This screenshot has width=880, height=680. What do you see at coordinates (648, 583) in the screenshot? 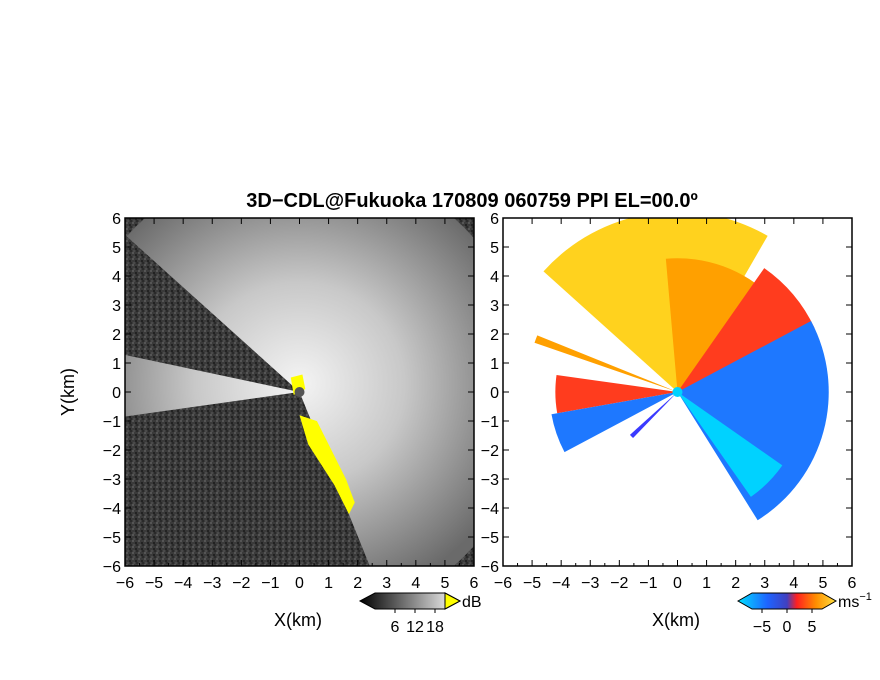
I see `right-xtick-label: −1` at bounding box center [648, 583].